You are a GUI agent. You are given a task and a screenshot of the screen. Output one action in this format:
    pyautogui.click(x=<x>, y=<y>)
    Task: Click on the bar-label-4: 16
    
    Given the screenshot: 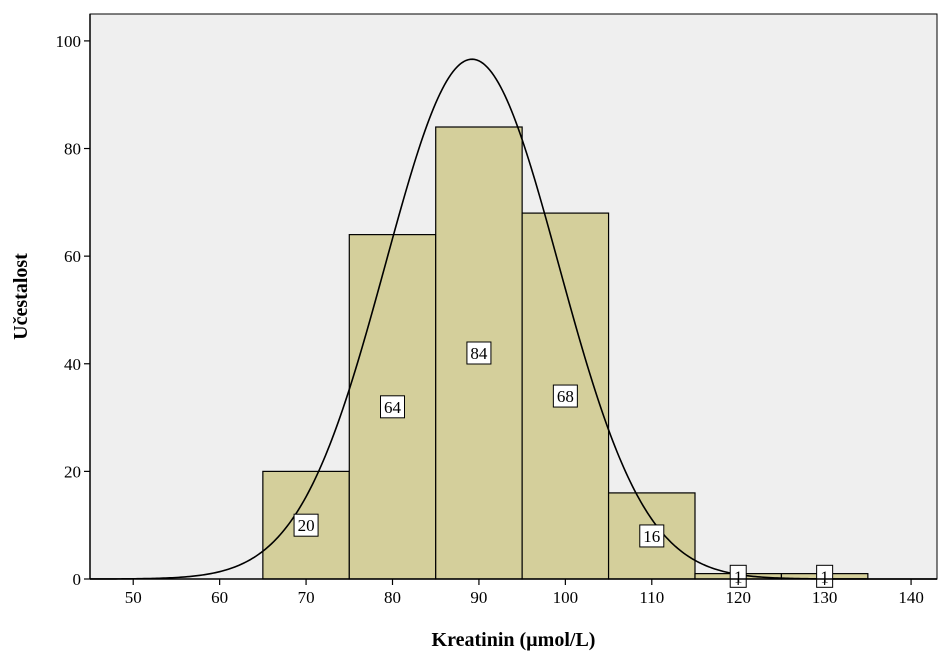 What is the action you would take?
    pyautogui.click(x=651, y=536)
    